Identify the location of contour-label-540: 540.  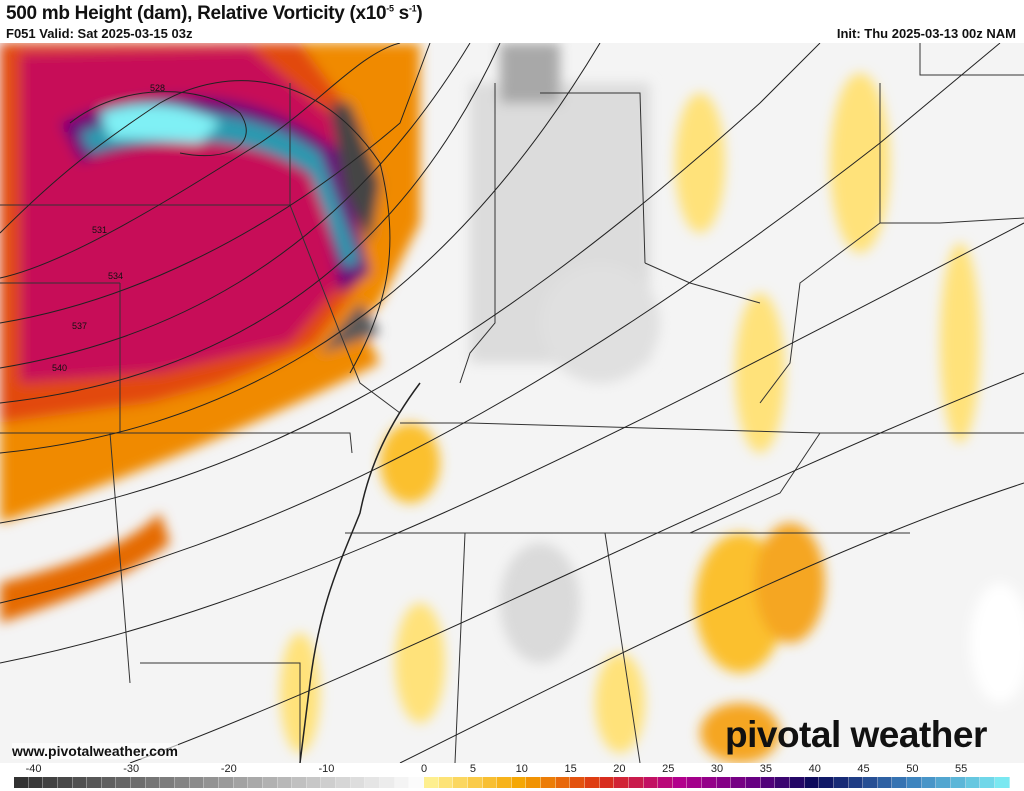
(59, 368).